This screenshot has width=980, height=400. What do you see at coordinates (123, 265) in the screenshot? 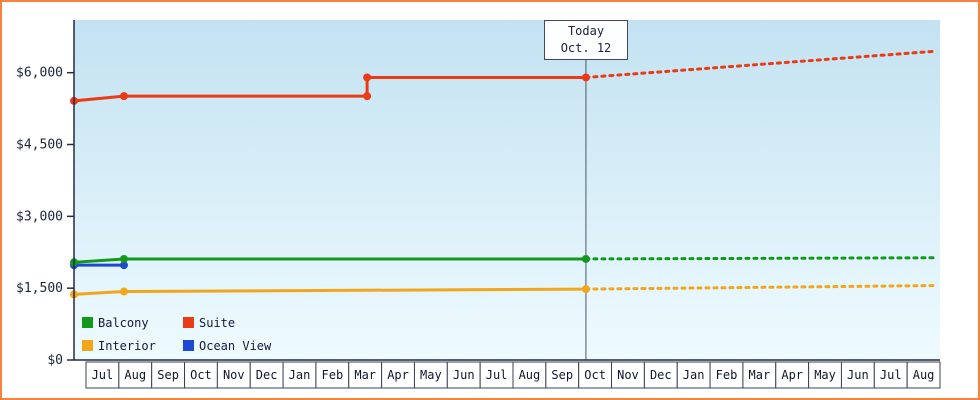
I see `series-point-ocean-view` at bounding box center [123, 265].